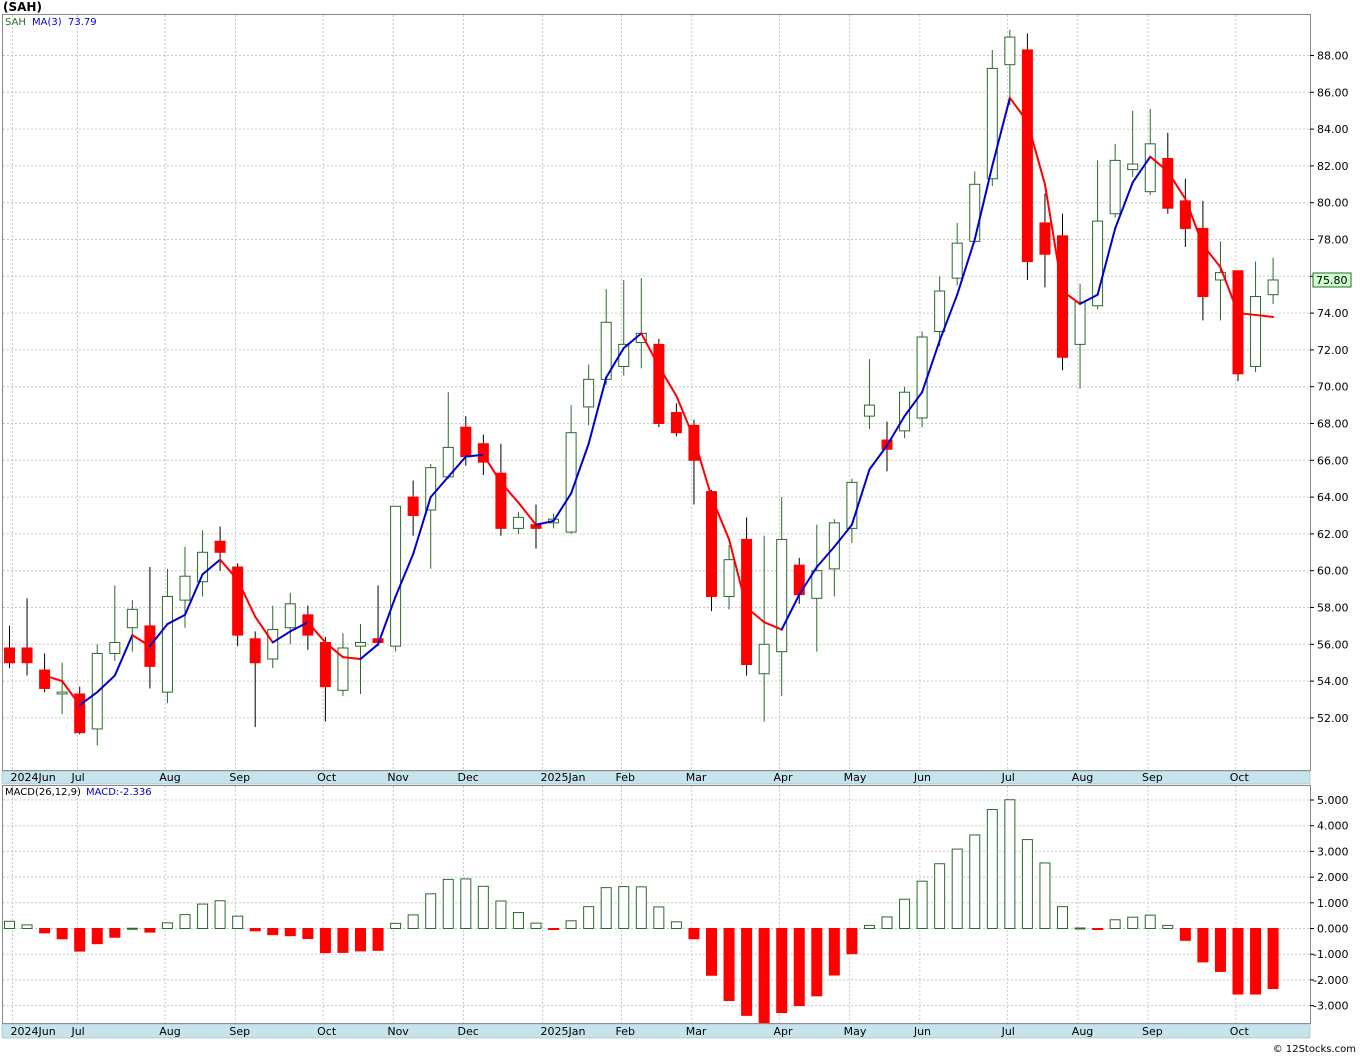 The width and height of the screenshot is (1360, 1056). What do you see at coordinates (1333, 644) in the screenshot?
I see `price-y-tick-label: 56.00` at bounding box center [1333, 644].